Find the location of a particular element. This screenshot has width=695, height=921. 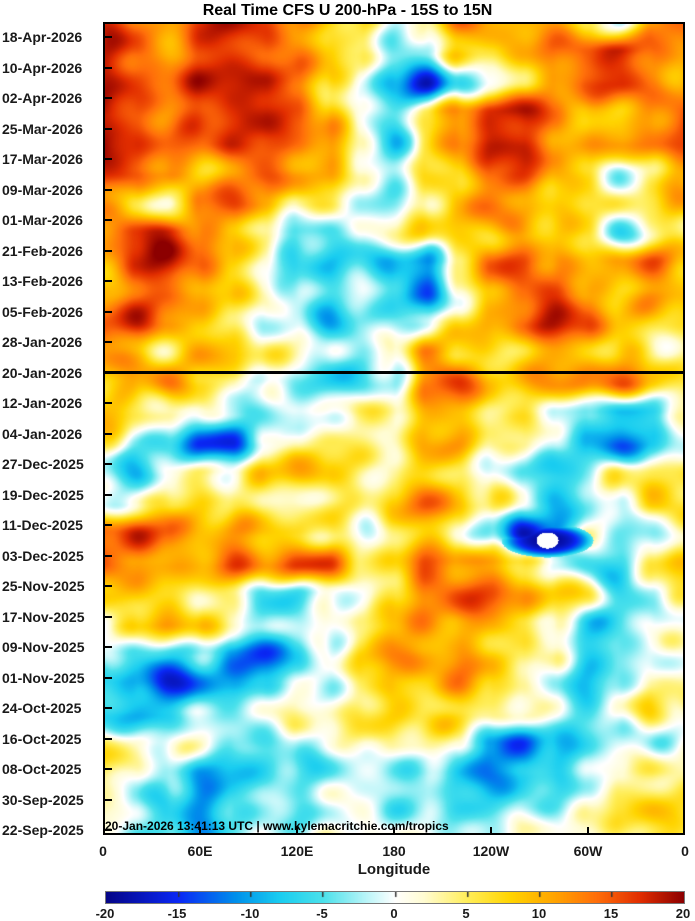

y-tick-label: 16-Oct-2025 is located at coordinates (42, 739).